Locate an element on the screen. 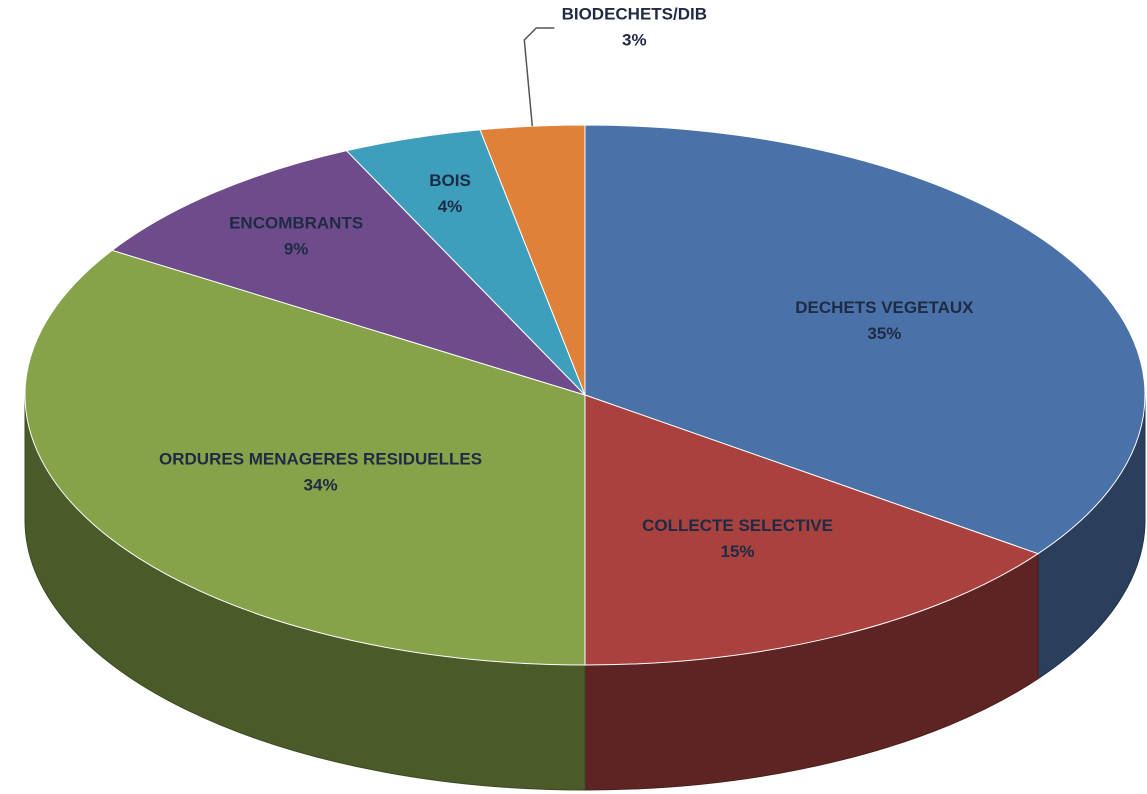  slice-value-label: 15% is located at coordinates (738, 551).